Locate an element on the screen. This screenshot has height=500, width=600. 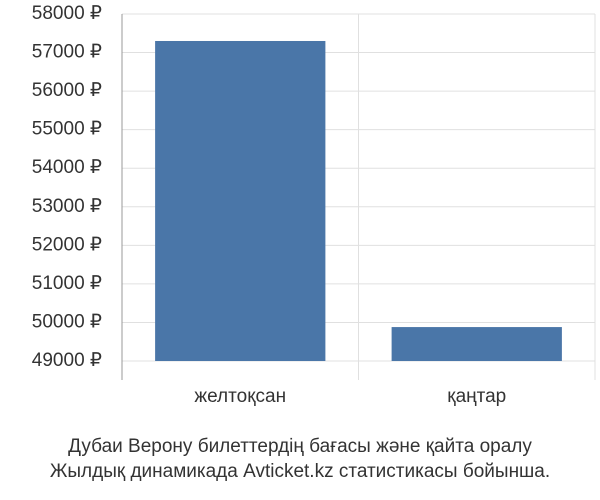
x-tick-label: желтоқсан is located at coordinates (240, 396).